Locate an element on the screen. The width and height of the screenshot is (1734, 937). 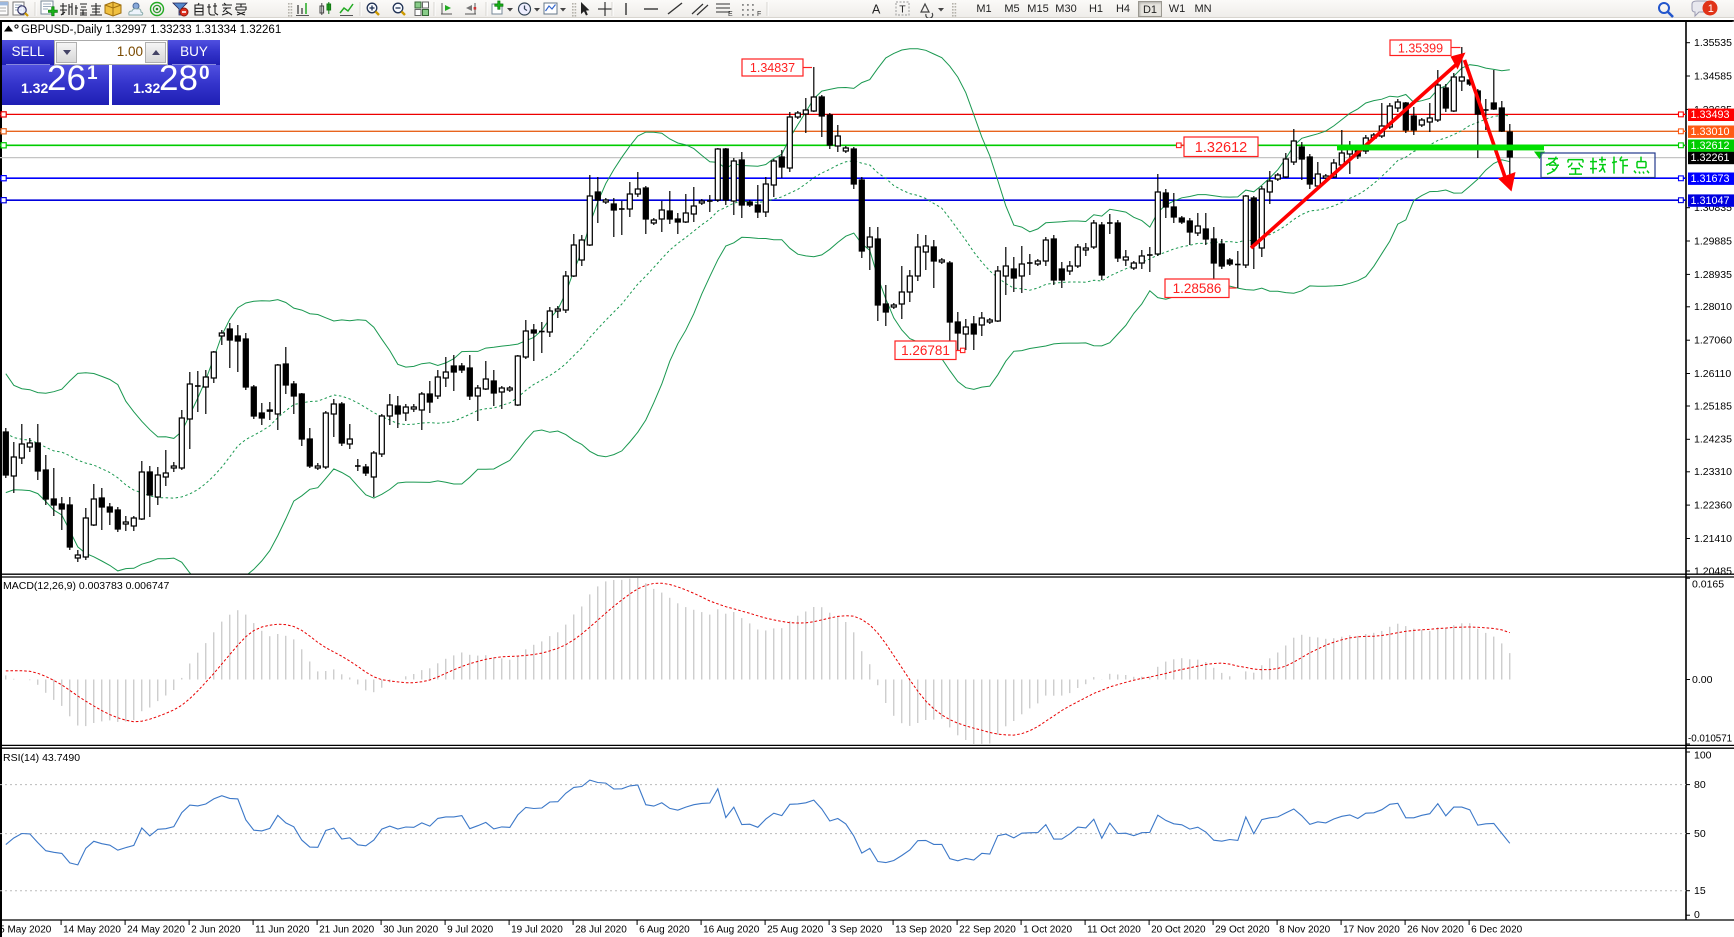
svg-text: 1.33493 is located at coordinates (1710, 115).